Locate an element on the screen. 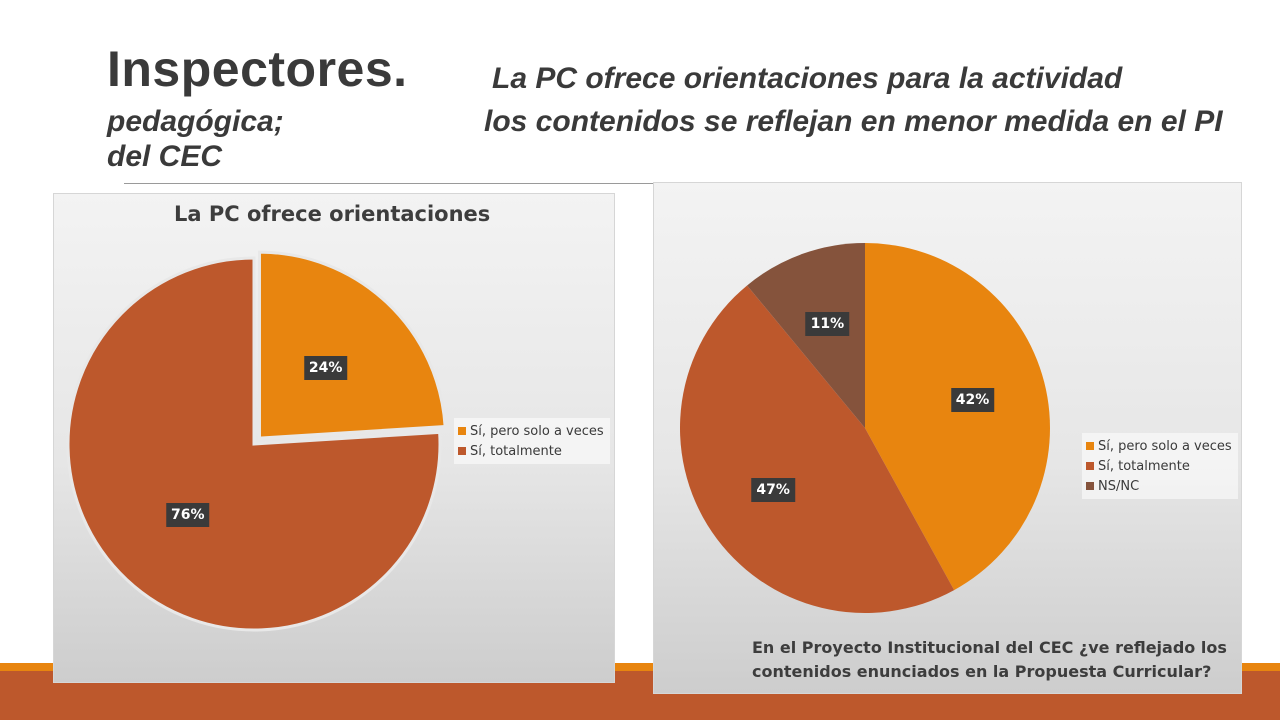  subtitle-line-3: del CEC is located at coordinates (165, 156).